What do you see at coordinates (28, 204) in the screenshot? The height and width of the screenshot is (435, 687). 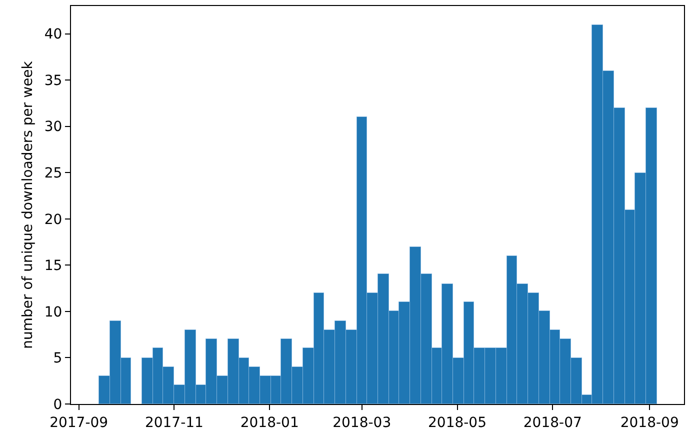 I see `y-axis-title: number of unique downloaders per week` at bounding box center [28, 204].